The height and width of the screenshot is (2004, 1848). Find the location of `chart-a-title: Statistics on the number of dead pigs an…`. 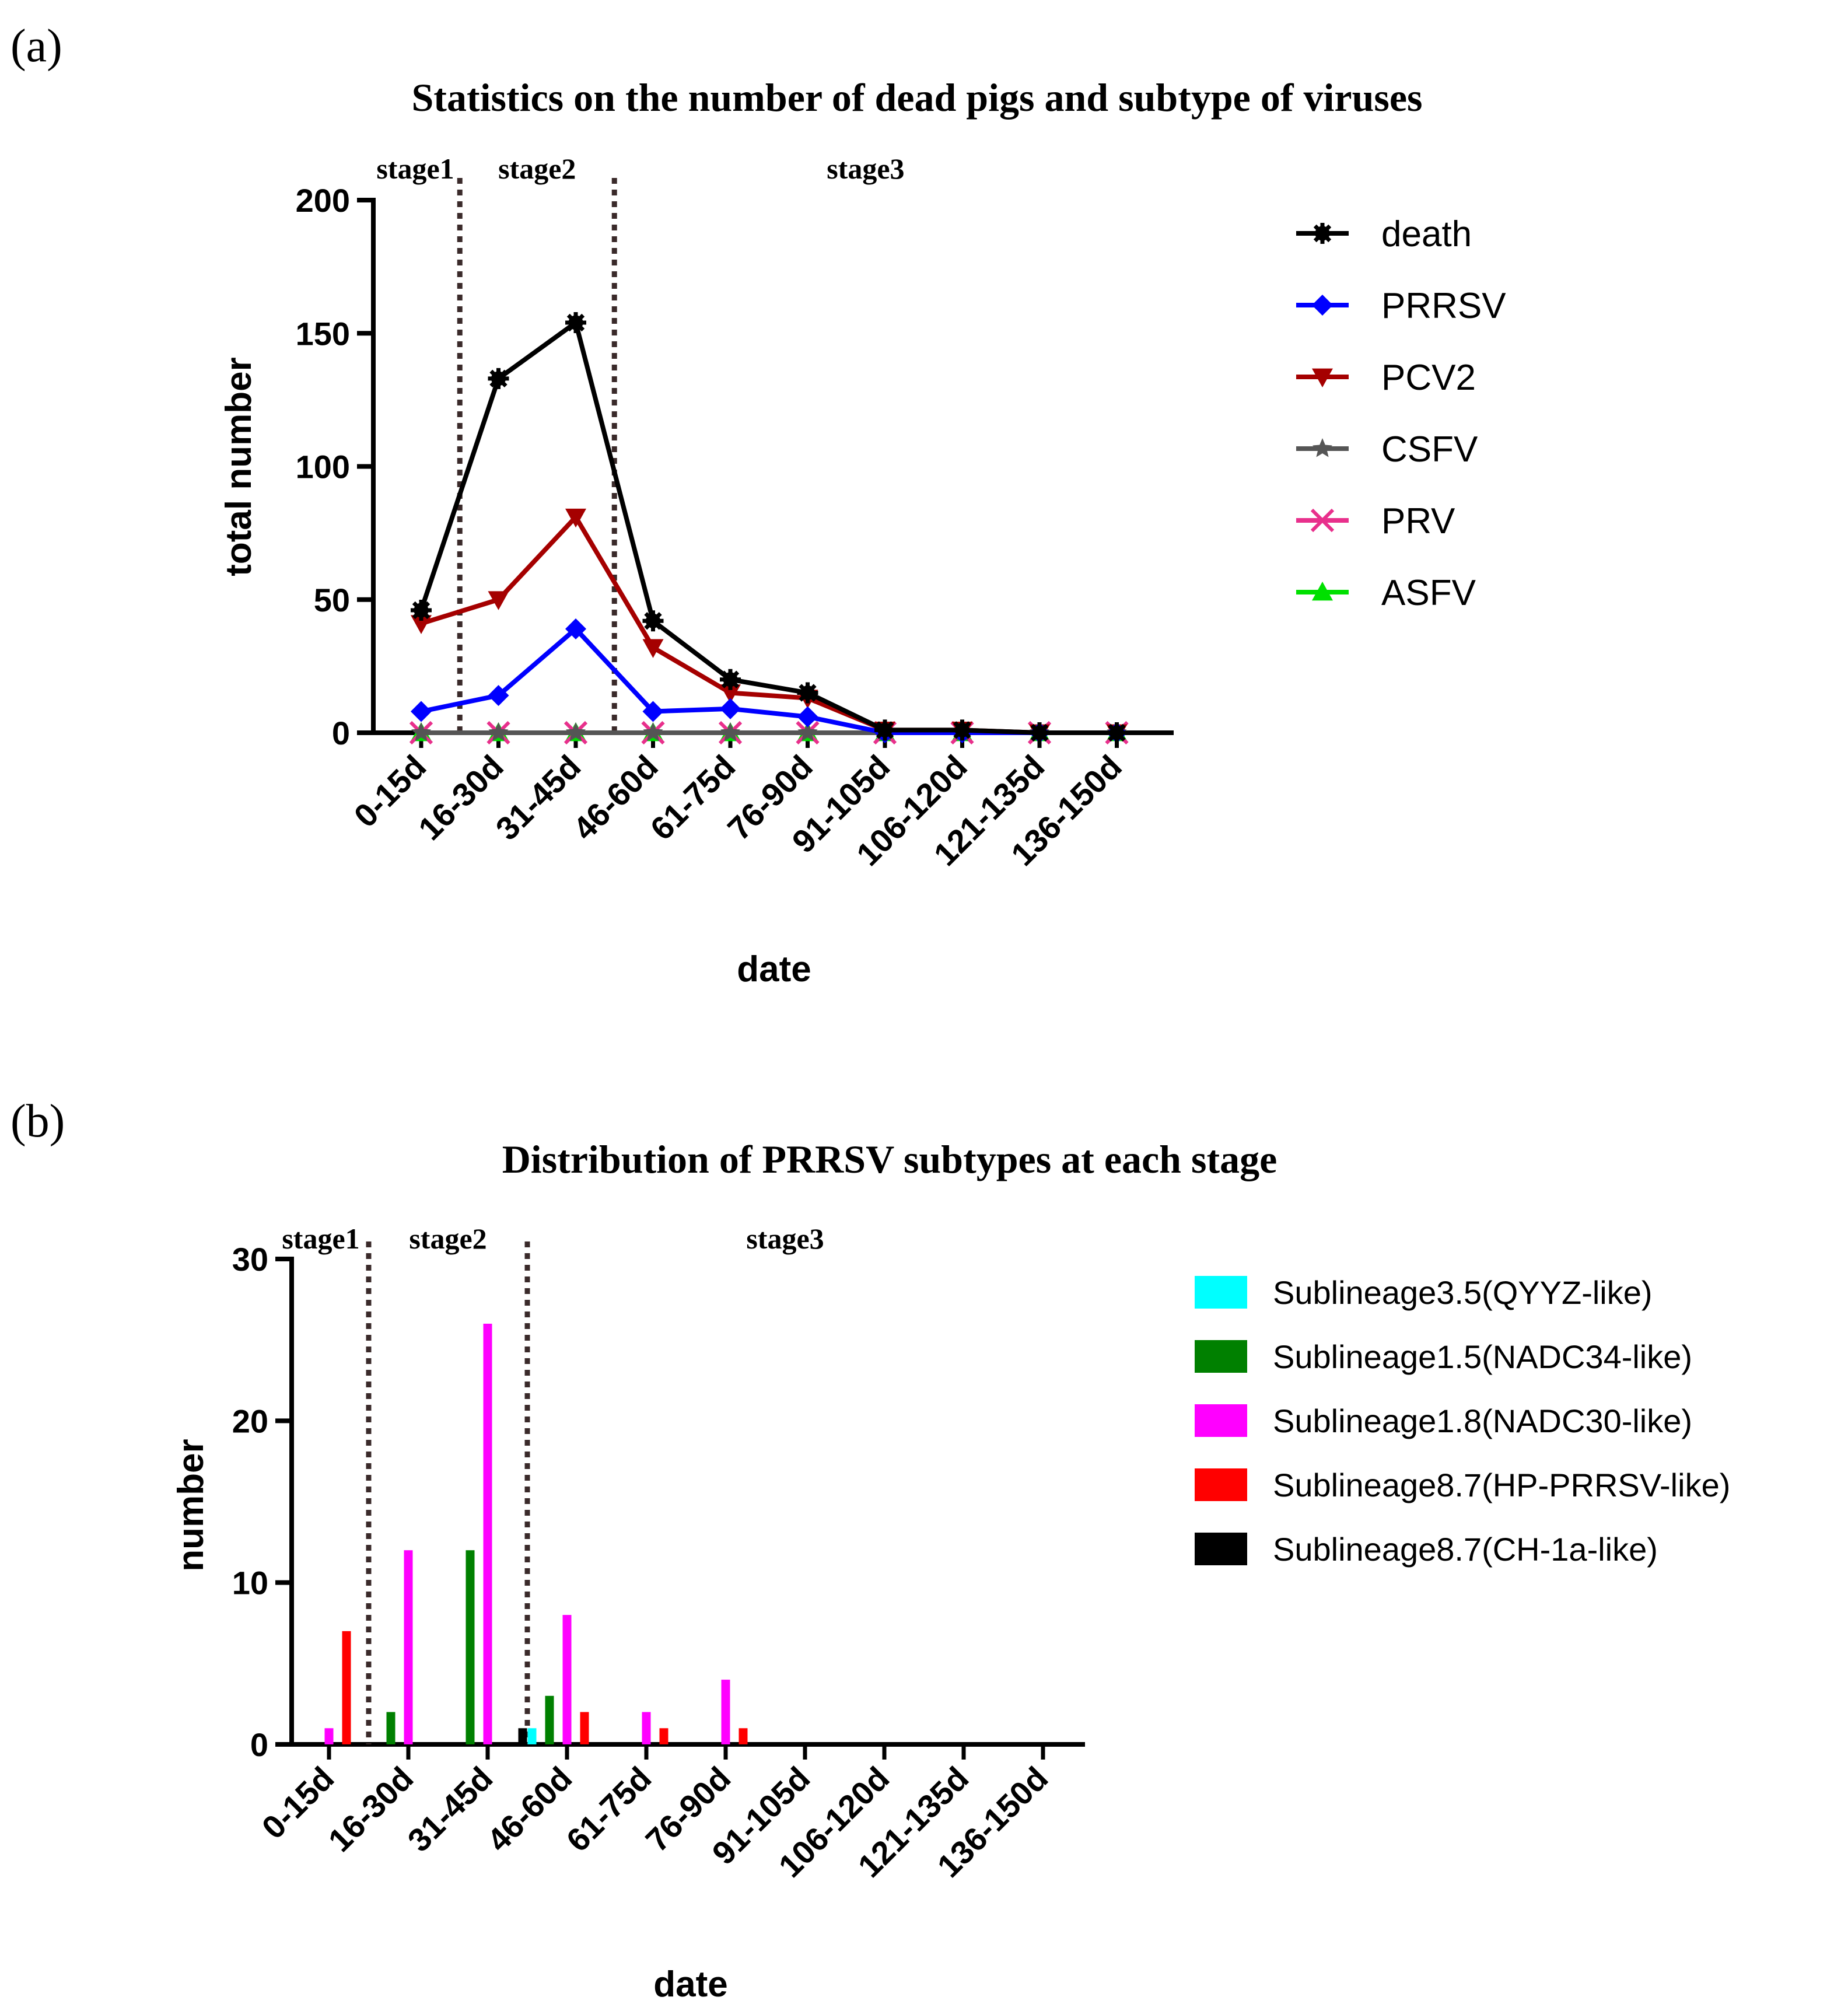

chart-a-title: Statistics on the number of dead pigs an… is located at coordinates (916, 97).